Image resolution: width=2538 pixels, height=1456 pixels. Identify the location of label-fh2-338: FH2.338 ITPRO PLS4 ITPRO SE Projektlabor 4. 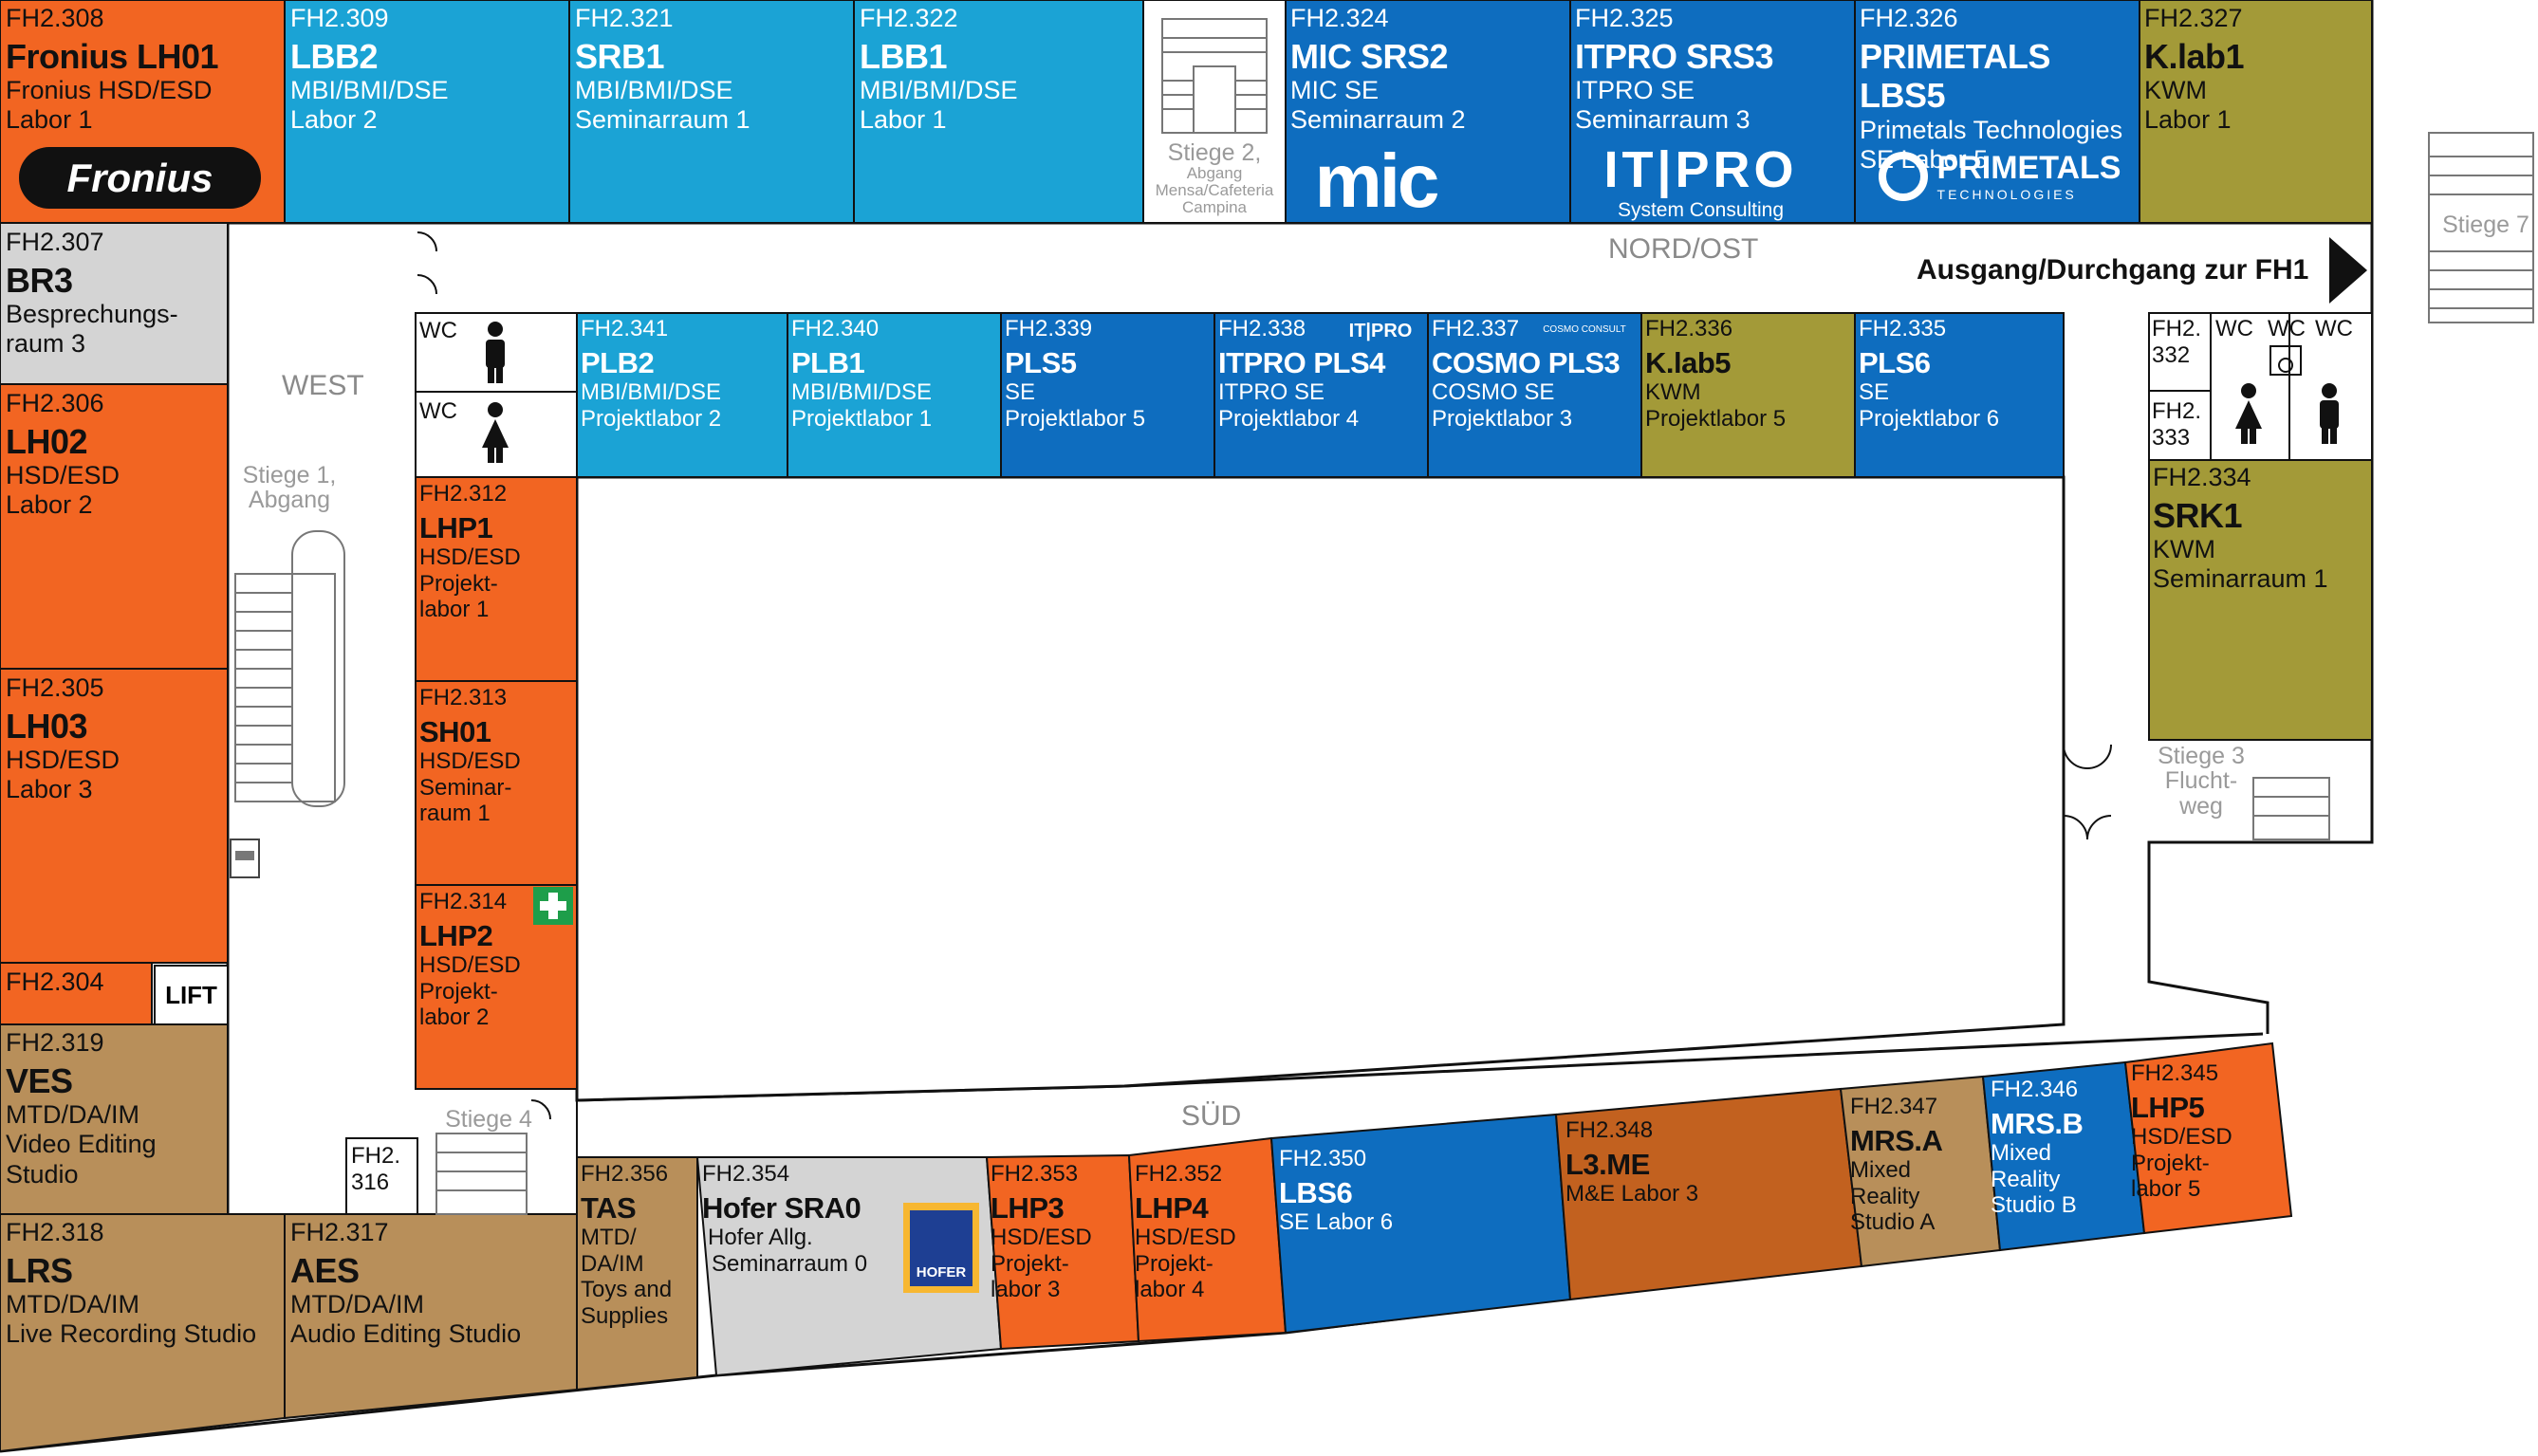
(1301, 374).